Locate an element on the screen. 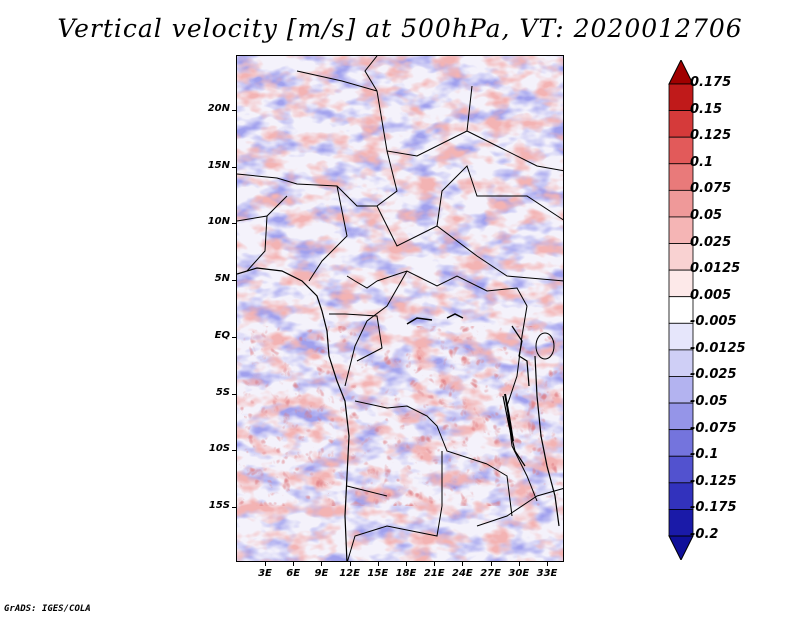 Image resolution: width=800 pixels, height=618 pixels. colorbar-level-label: 0.025 is located at coordinates (711, 242).